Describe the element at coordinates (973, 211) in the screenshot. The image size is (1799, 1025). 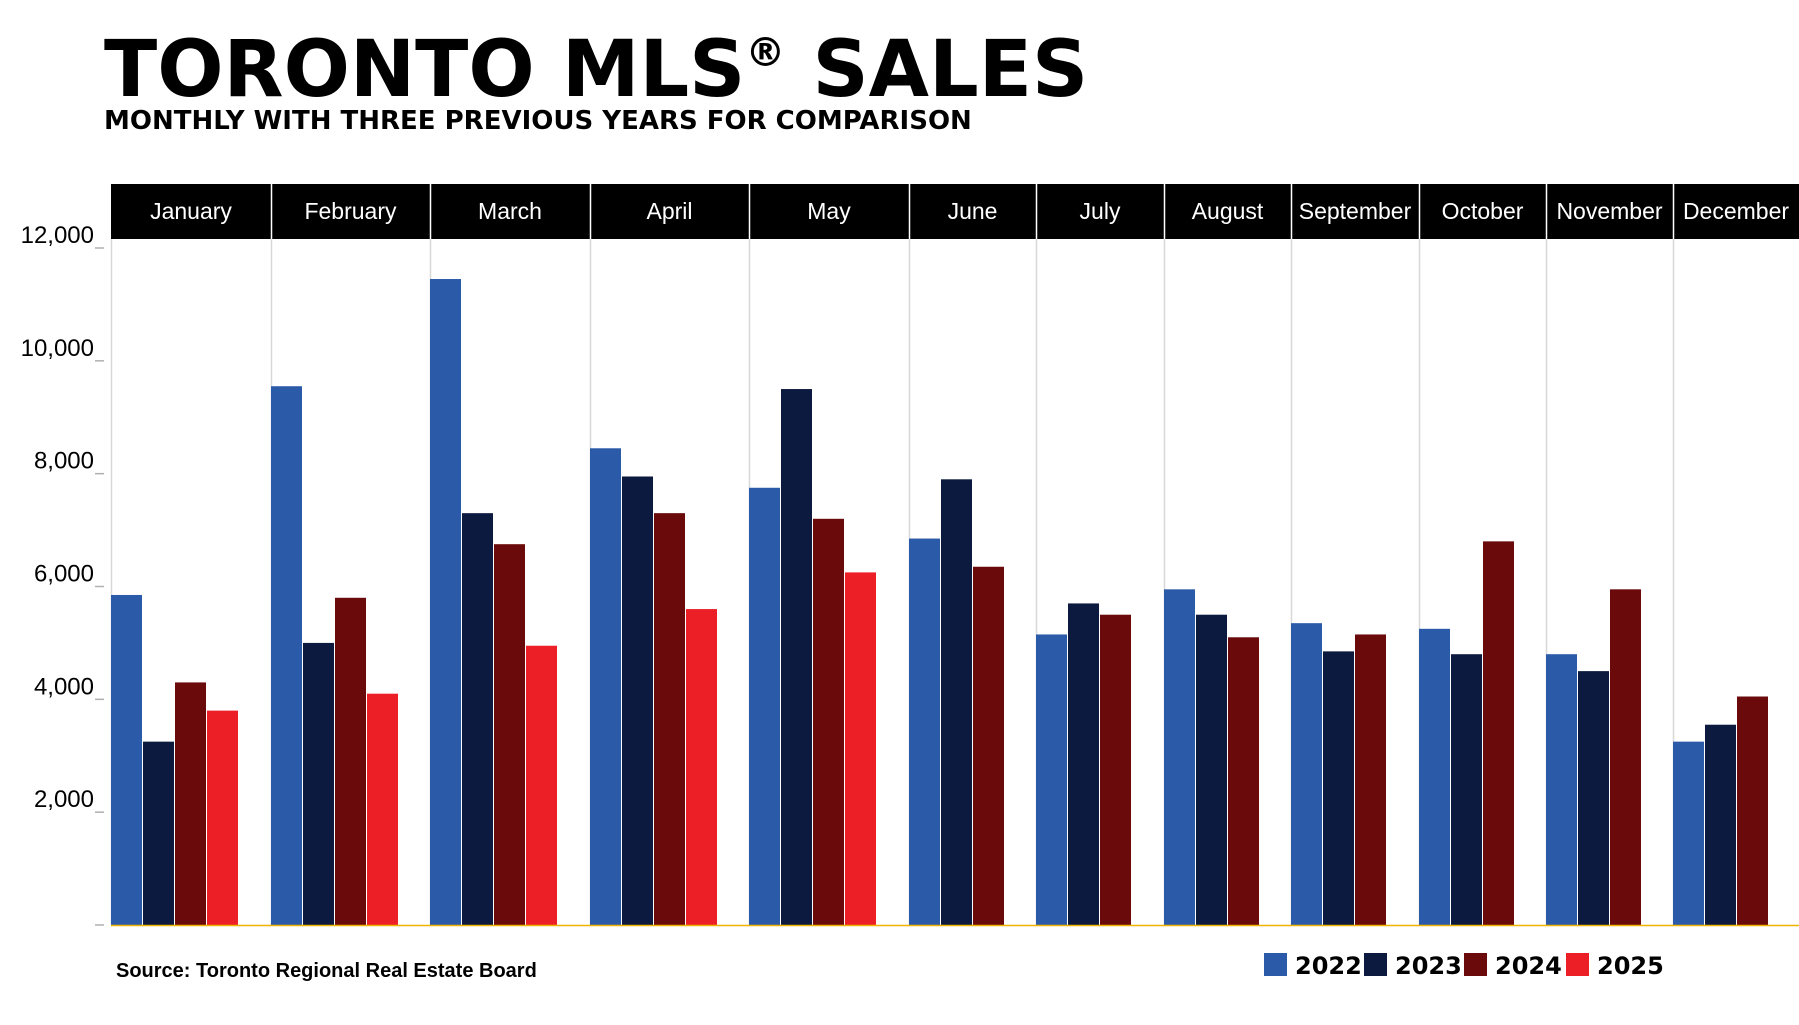
I see `month-label-june: June` at that location.